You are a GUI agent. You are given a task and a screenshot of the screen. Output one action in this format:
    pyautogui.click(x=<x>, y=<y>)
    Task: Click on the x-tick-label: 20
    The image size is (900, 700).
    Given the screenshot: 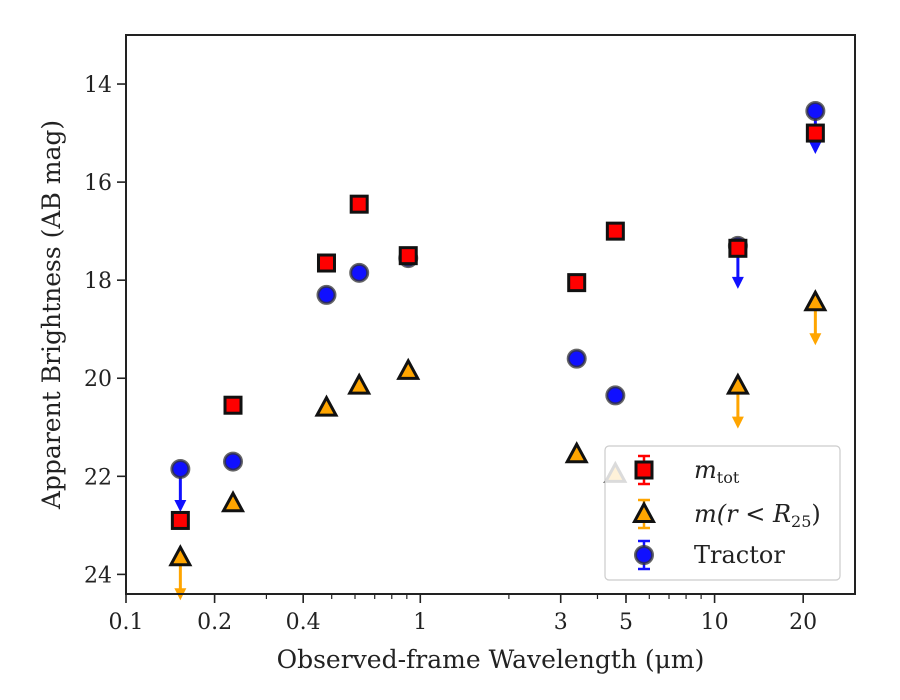 What is the action you would take?
    pyautogui.click(x=803, y=622)
    